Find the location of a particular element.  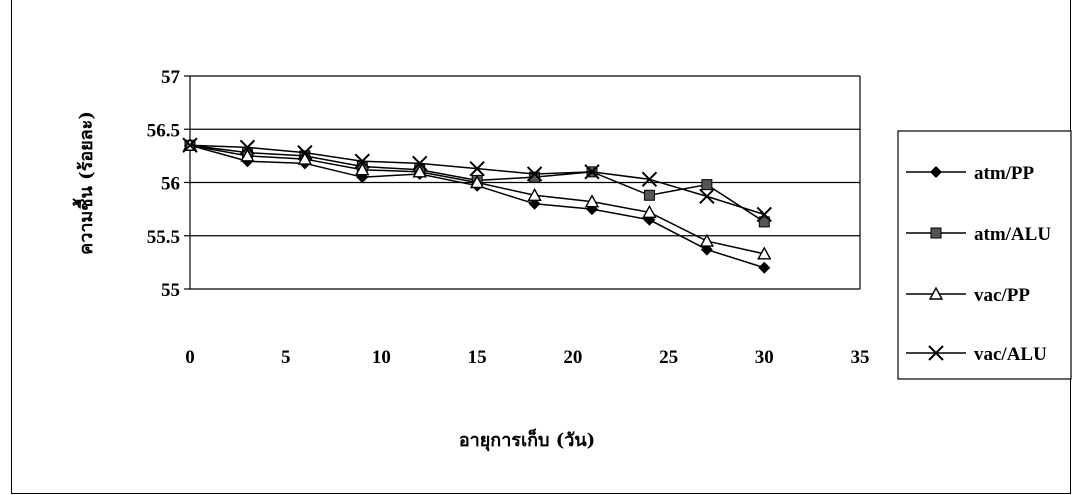

x-tick-label: 10 is located at coordinates (381, 357).